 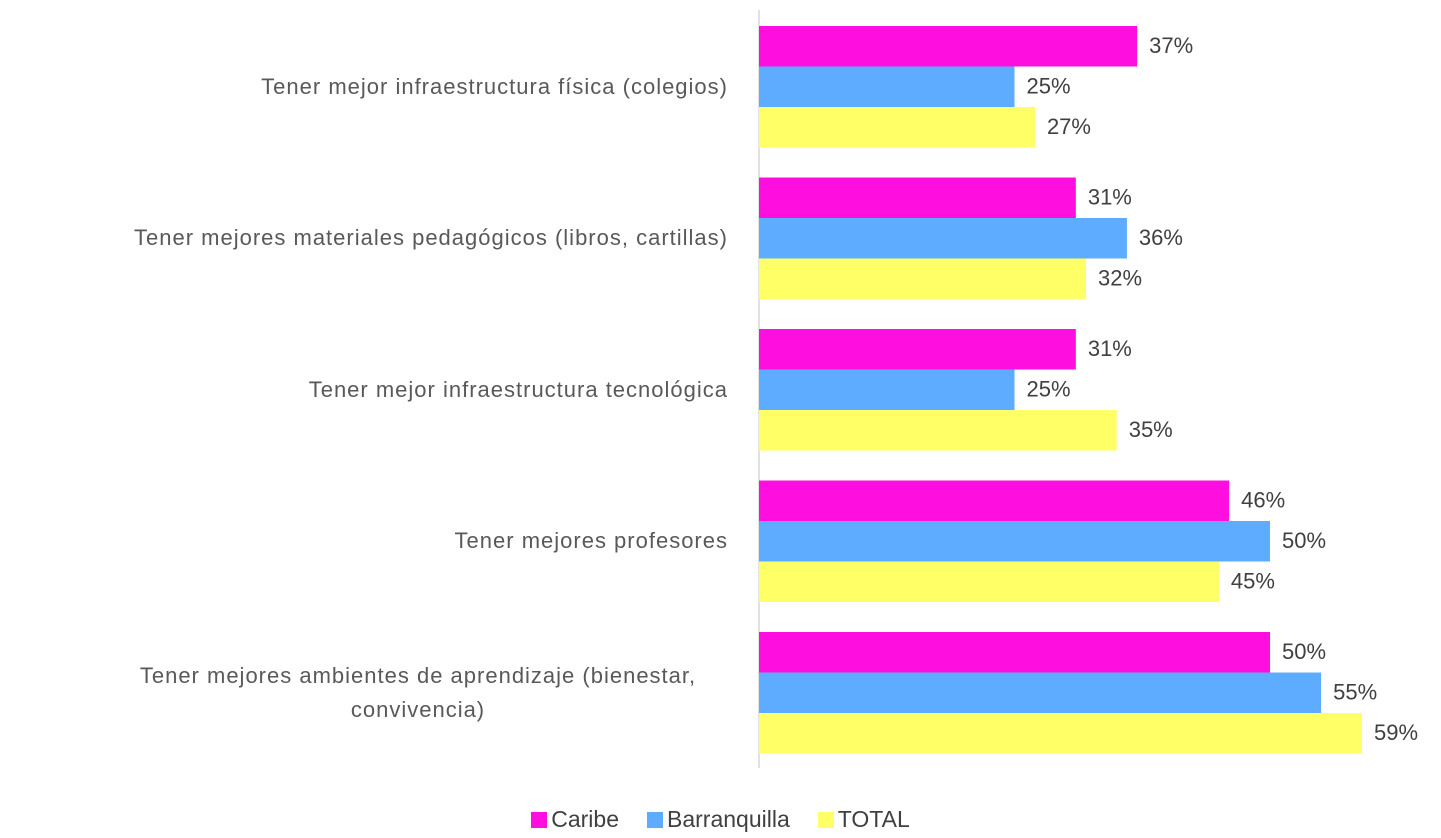 I want to click on value-label: 59%, so click(x=1396, y=732).